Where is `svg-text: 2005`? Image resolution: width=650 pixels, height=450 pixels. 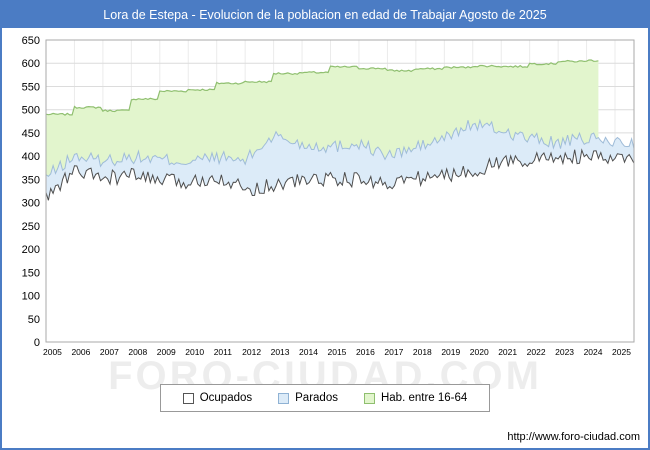 svg-text: 2005 is located at coordinates (52, 352).